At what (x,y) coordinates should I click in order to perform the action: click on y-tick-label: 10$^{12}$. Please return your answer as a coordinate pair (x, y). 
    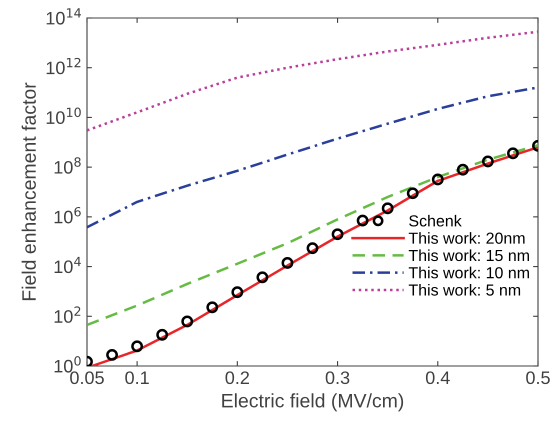
    Looking at the image, I should click on (63, 66).